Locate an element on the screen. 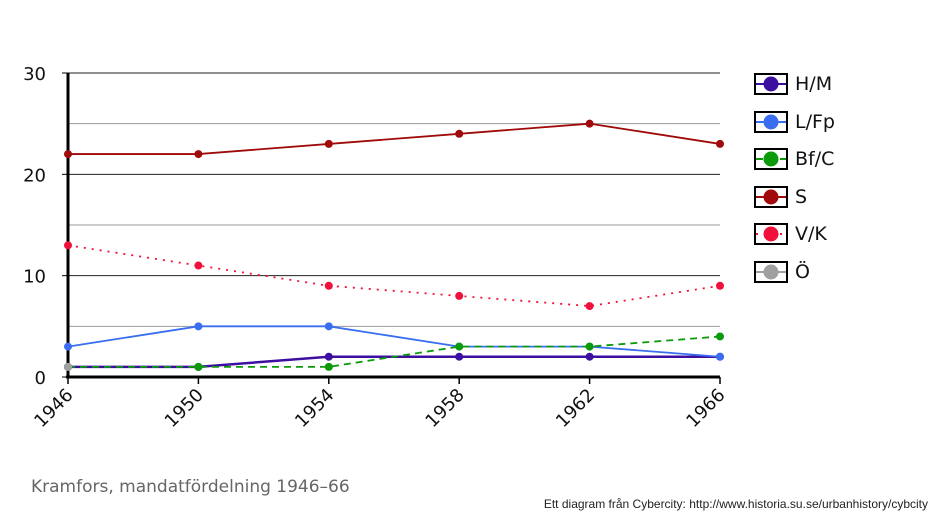 The image size is (938, 521). series-V/K is located at coordinates (394, 276).